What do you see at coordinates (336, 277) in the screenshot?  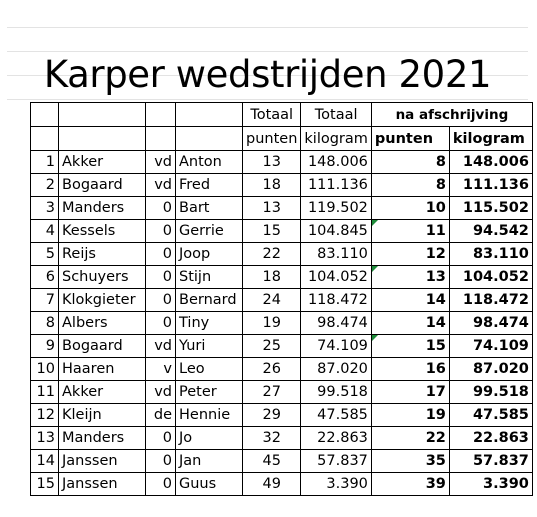 I see `total-kilogram-cell: 104.052` at bounding box center [336, 277].